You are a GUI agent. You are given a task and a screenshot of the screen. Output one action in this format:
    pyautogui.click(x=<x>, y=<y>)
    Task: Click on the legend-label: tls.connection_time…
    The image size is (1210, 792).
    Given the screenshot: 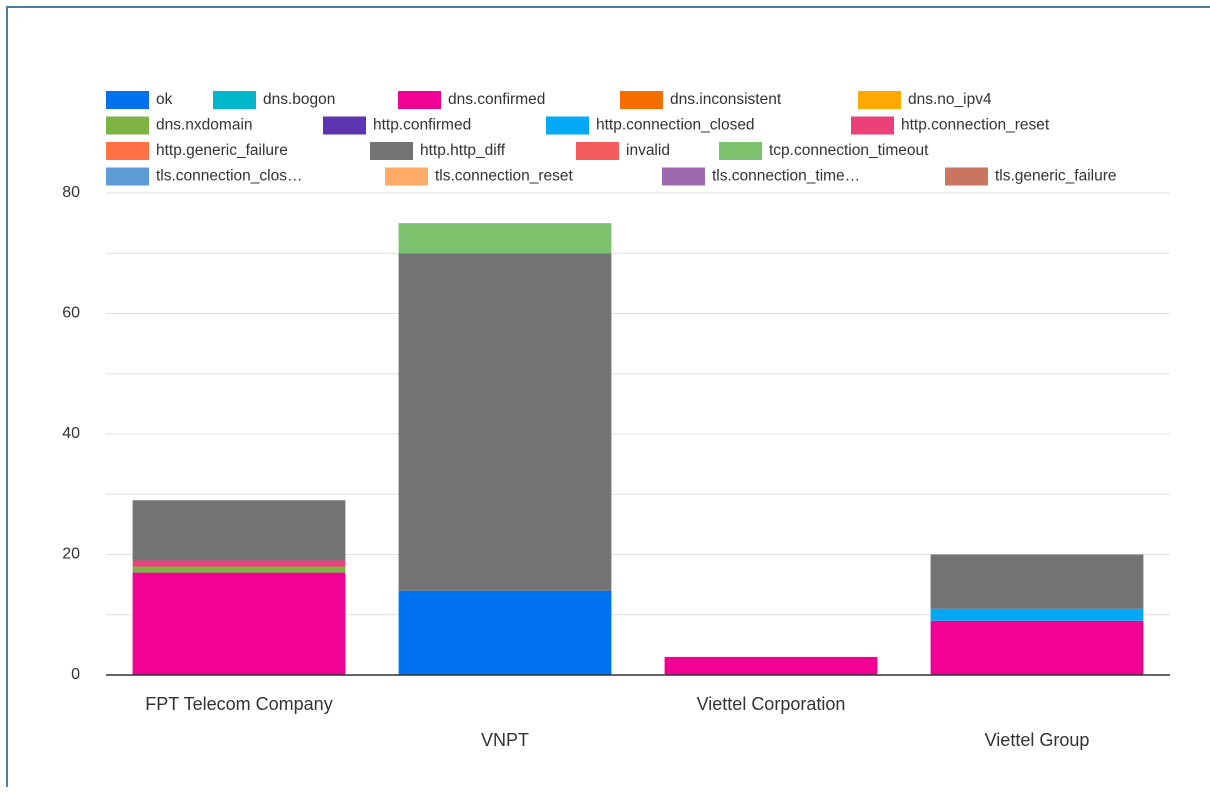 What is the action you would take?
    pyautogui.click(x=786, y=176)
    